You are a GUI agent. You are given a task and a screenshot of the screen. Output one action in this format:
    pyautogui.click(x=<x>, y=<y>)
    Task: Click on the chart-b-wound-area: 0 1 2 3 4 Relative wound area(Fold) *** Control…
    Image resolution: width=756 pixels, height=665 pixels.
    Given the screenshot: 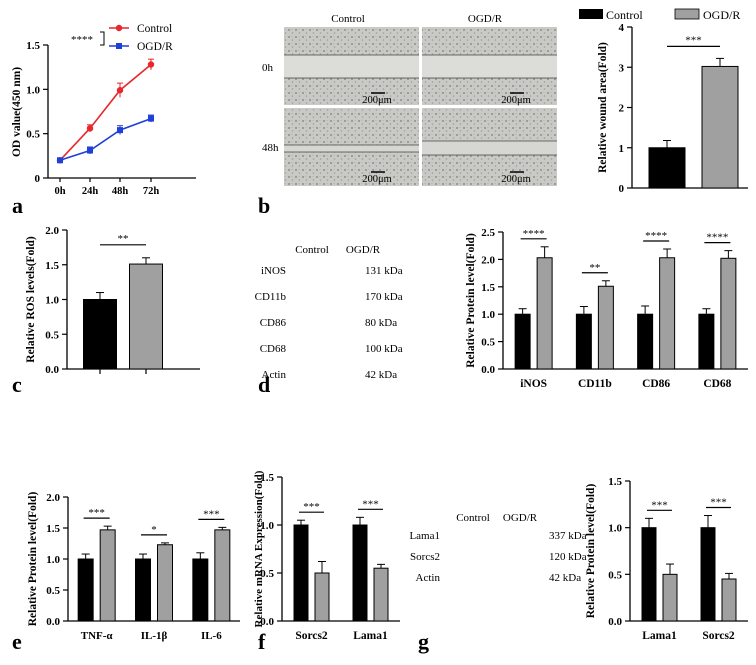 What is the action you would take?
    pyautogui.click(x=663, y=101)
    